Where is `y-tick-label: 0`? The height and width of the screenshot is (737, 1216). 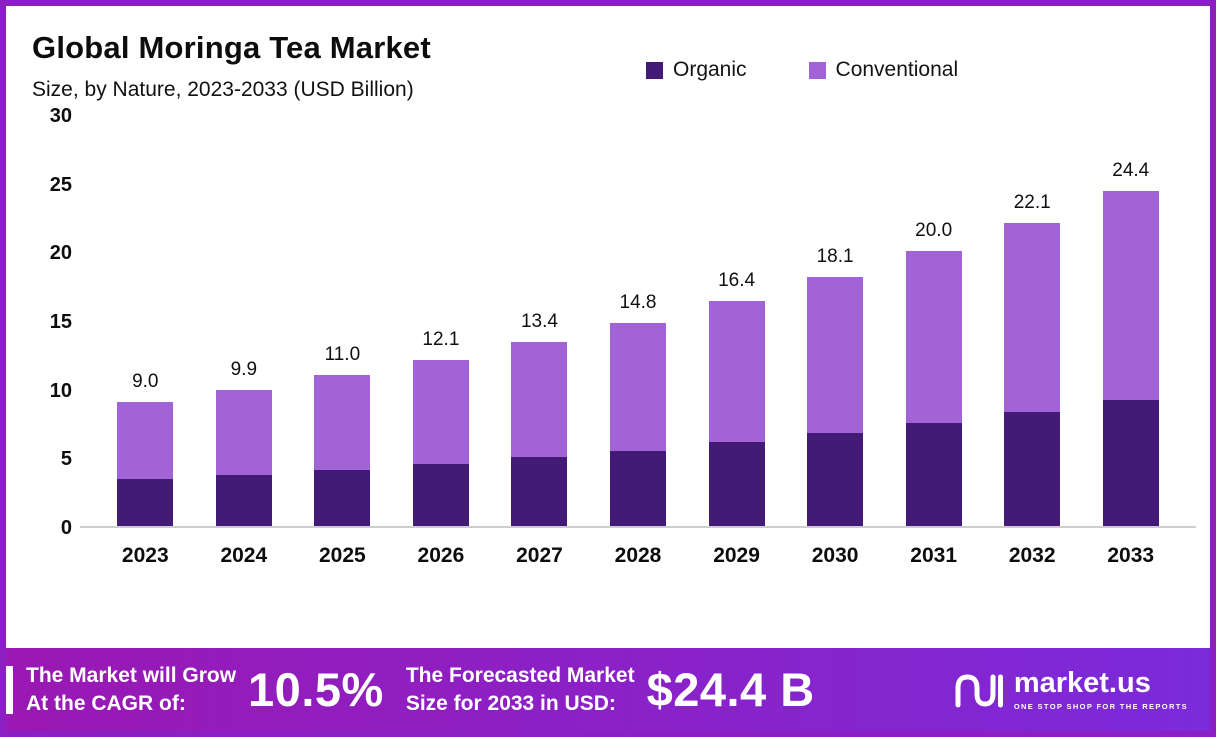
y-tick-label: 0 is located at coordinates (66, 528).